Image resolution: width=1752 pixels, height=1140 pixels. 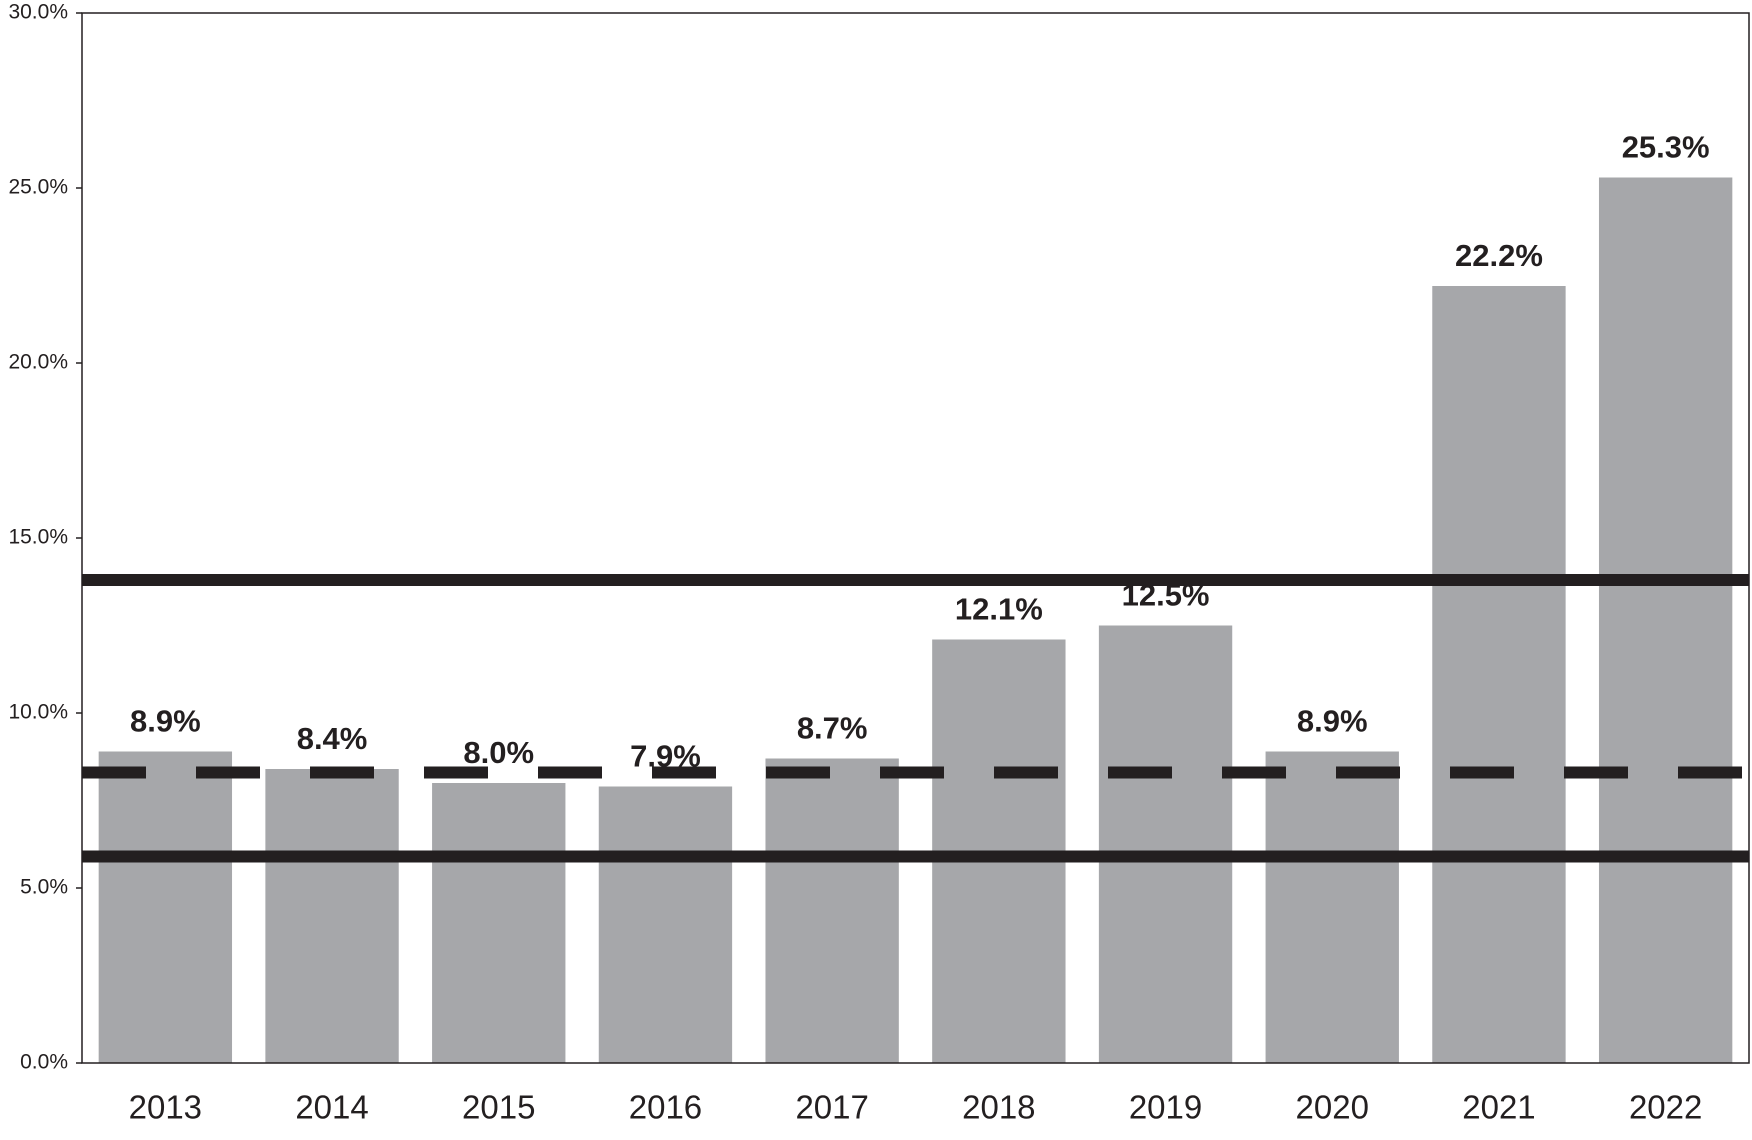 I want to click on y-tick-label: 20.0%, so click(x=38, y=362).